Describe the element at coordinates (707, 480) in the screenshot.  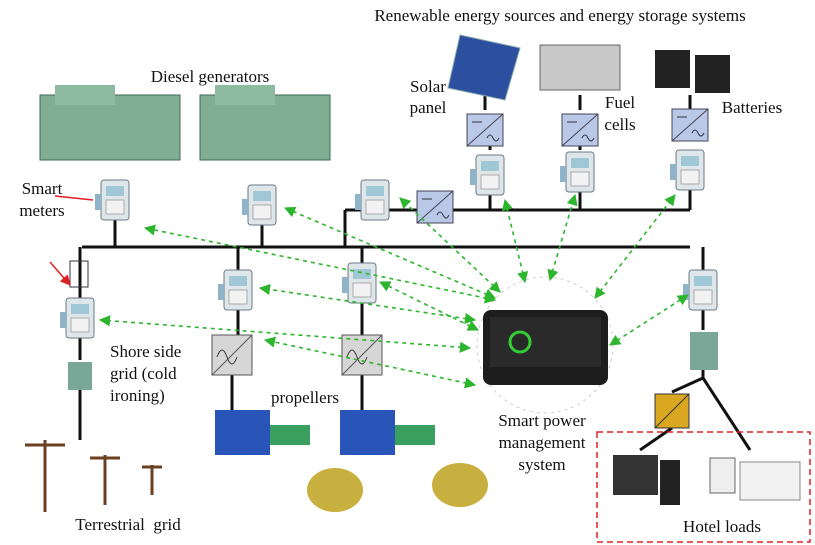
I see `hotel-loads` at that location.